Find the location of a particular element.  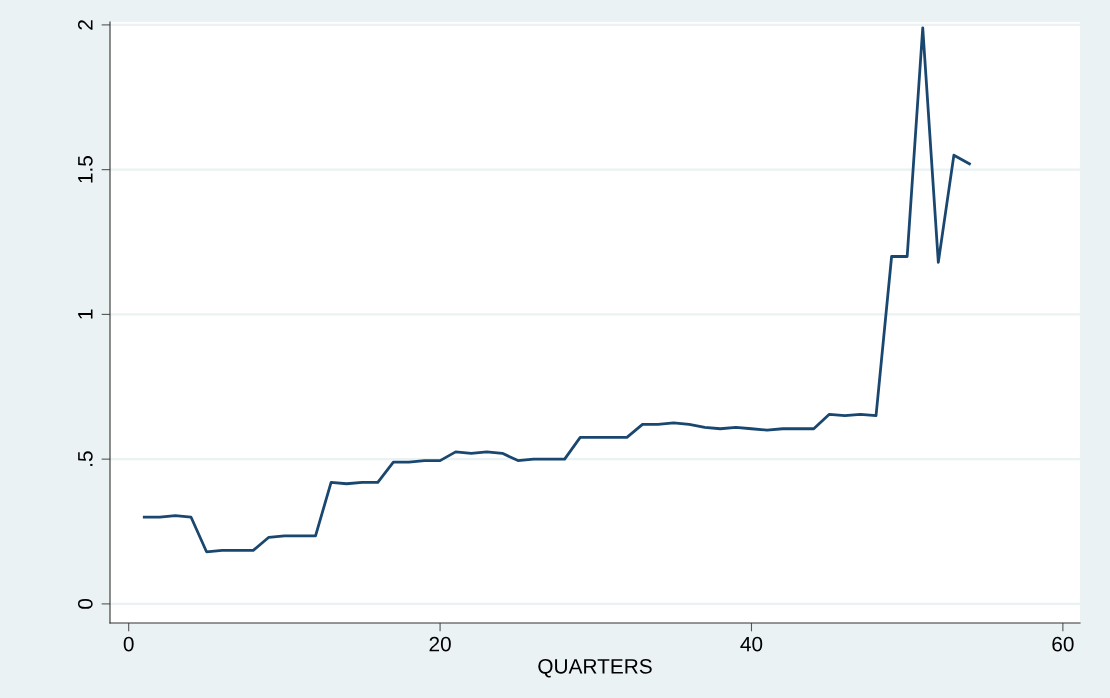

x-tick-label: 0 is located at coordinates (128, 644).